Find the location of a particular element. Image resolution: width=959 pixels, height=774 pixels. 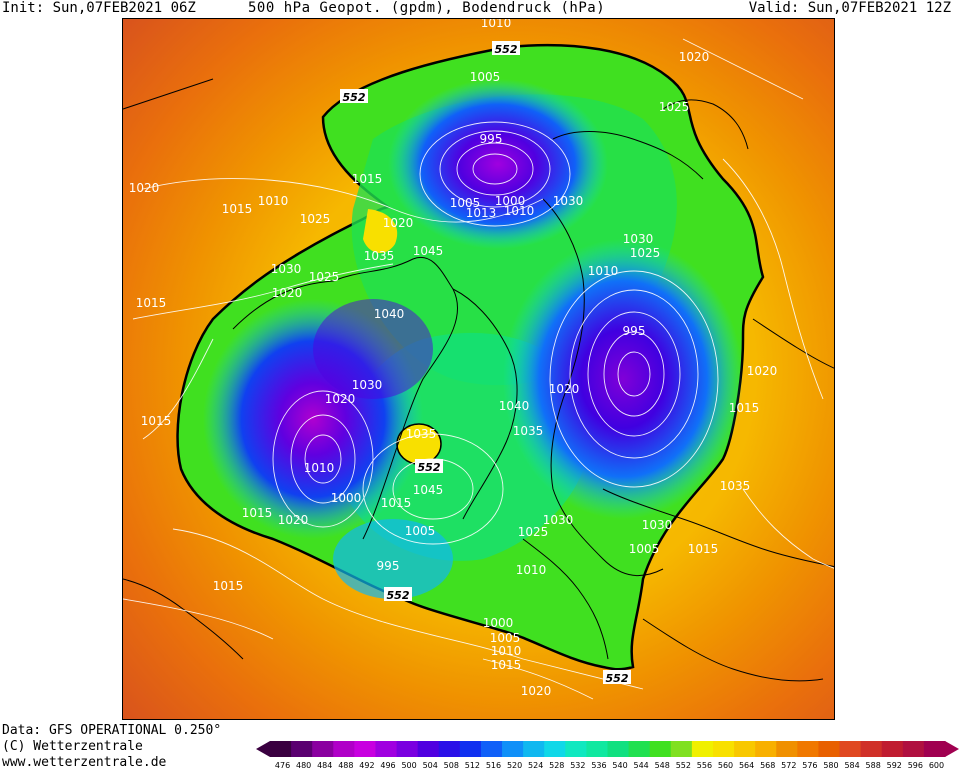

pressure-label: 1013 is located at coordinates (481, 213).